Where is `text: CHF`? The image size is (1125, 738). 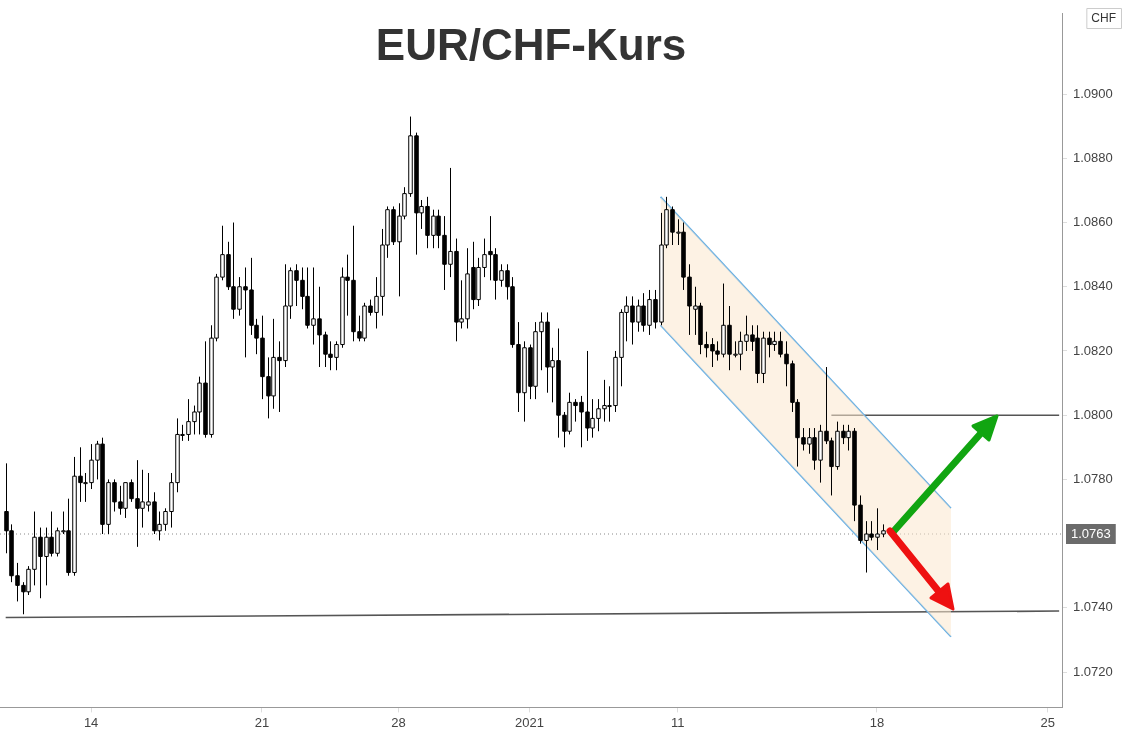 text: CHF is located at coordinates (1104, 18).